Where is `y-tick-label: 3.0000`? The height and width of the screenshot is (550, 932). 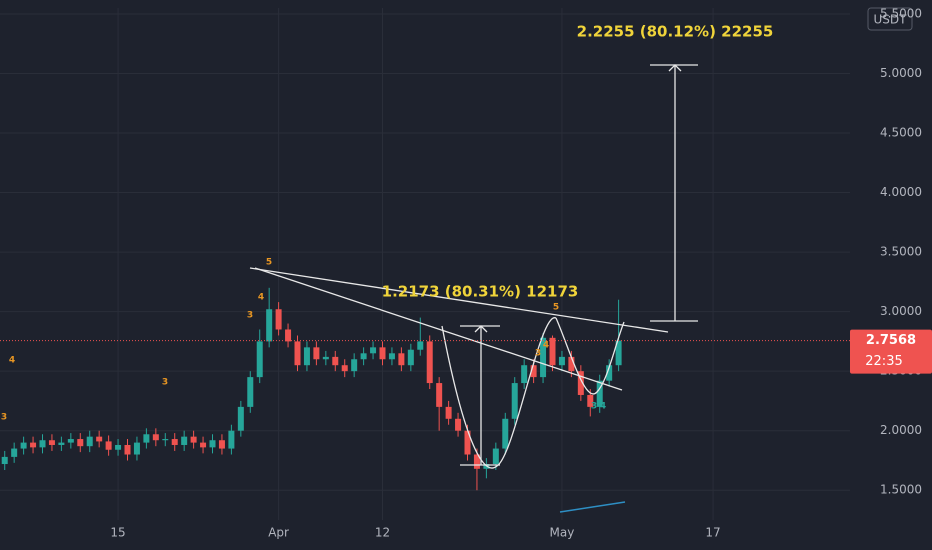
y-tick-label: 3.0000 is located at coordinates (901, 311).